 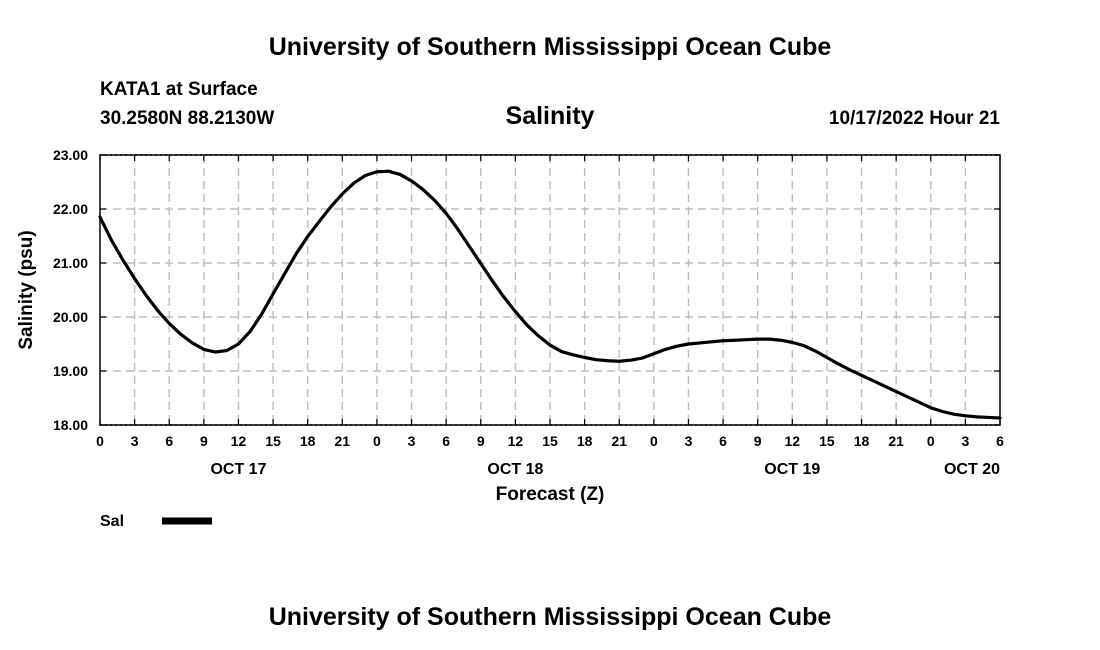 I want to click on day-label-2: OCT 19, so click(x=792, y=469).